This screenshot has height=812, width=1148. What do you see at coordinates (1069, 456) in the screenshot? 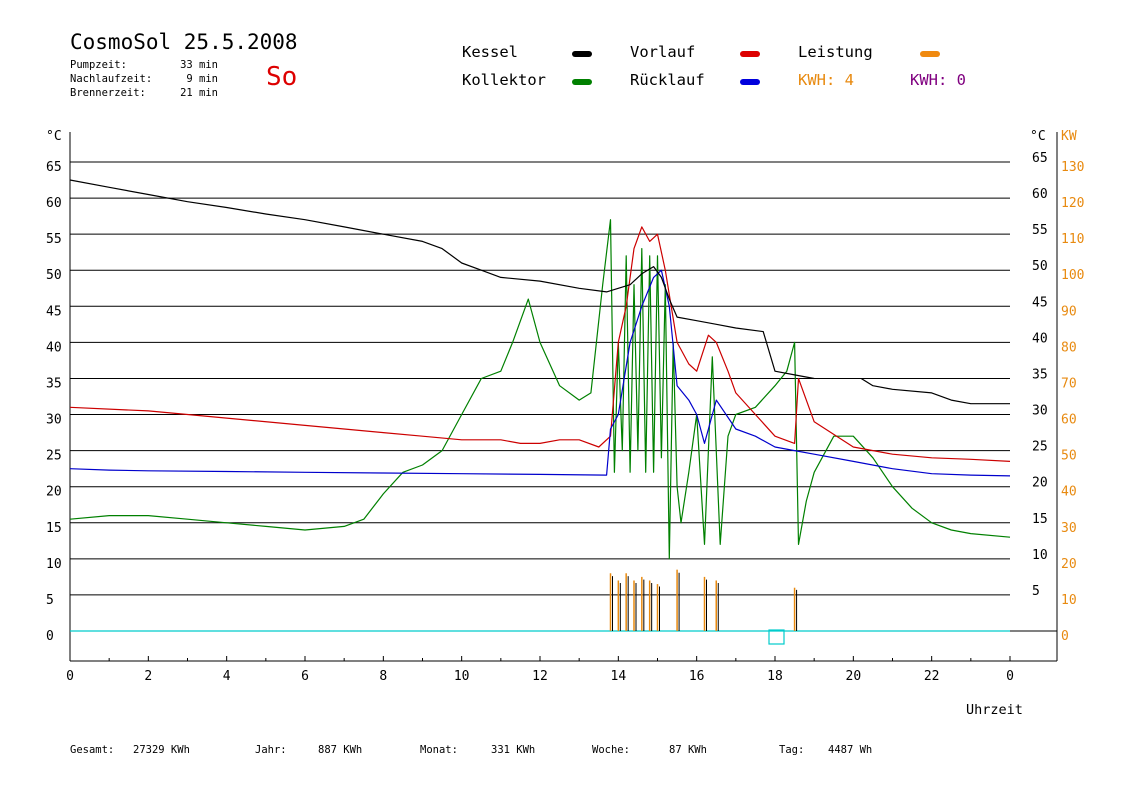
I see `y2-tick-label: 50` at bounding box center [1069, 456].